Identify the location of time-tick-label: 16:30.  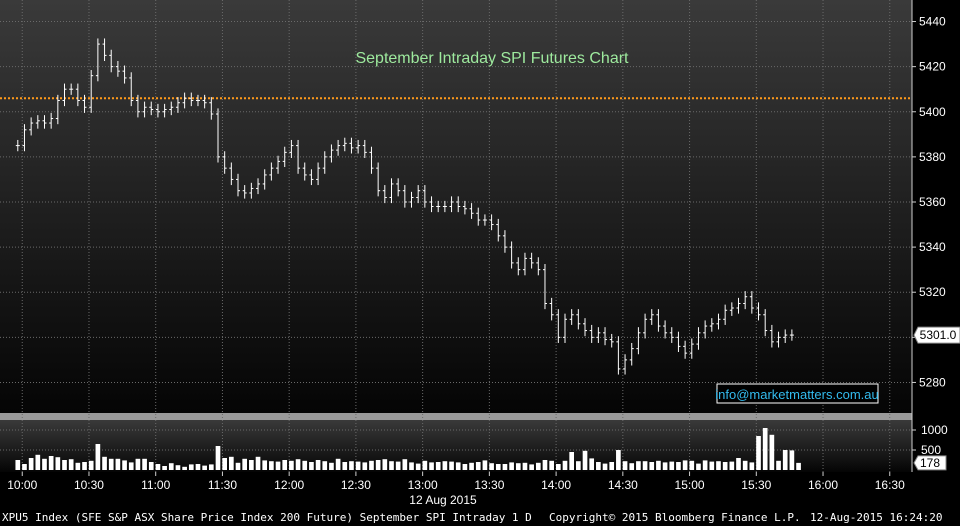
(890, 485).